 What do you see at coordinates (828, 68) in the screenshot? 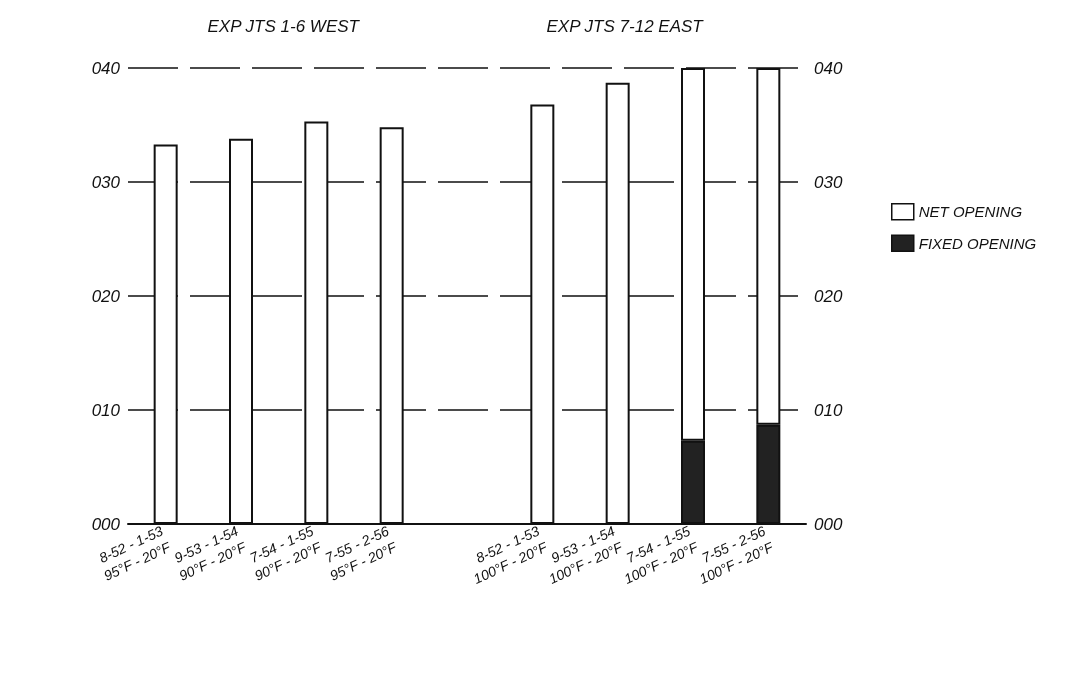
I see `y2-tick-label: 040` at bounding box center [828, 68].